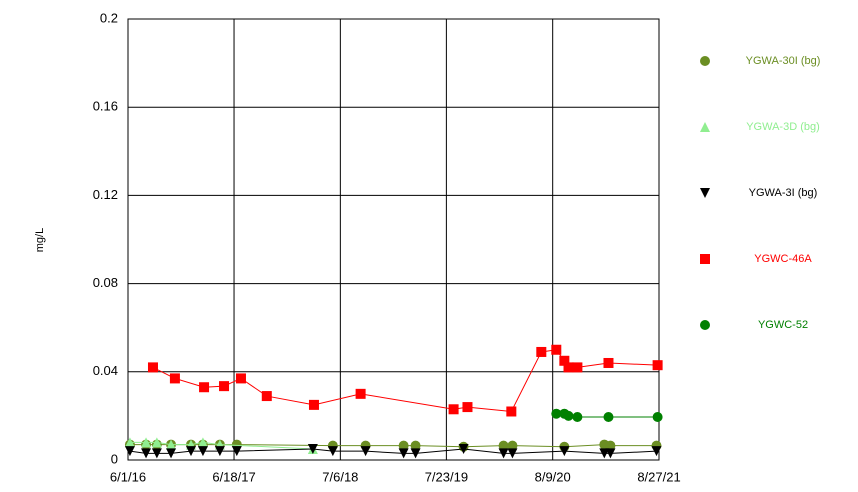 The width and height of the screenshot is (858, 492). What do you see at coordinates (105, 370) in the screenshot?
I see `y-tick-label: 0.04` at bounding box center [105, 370].